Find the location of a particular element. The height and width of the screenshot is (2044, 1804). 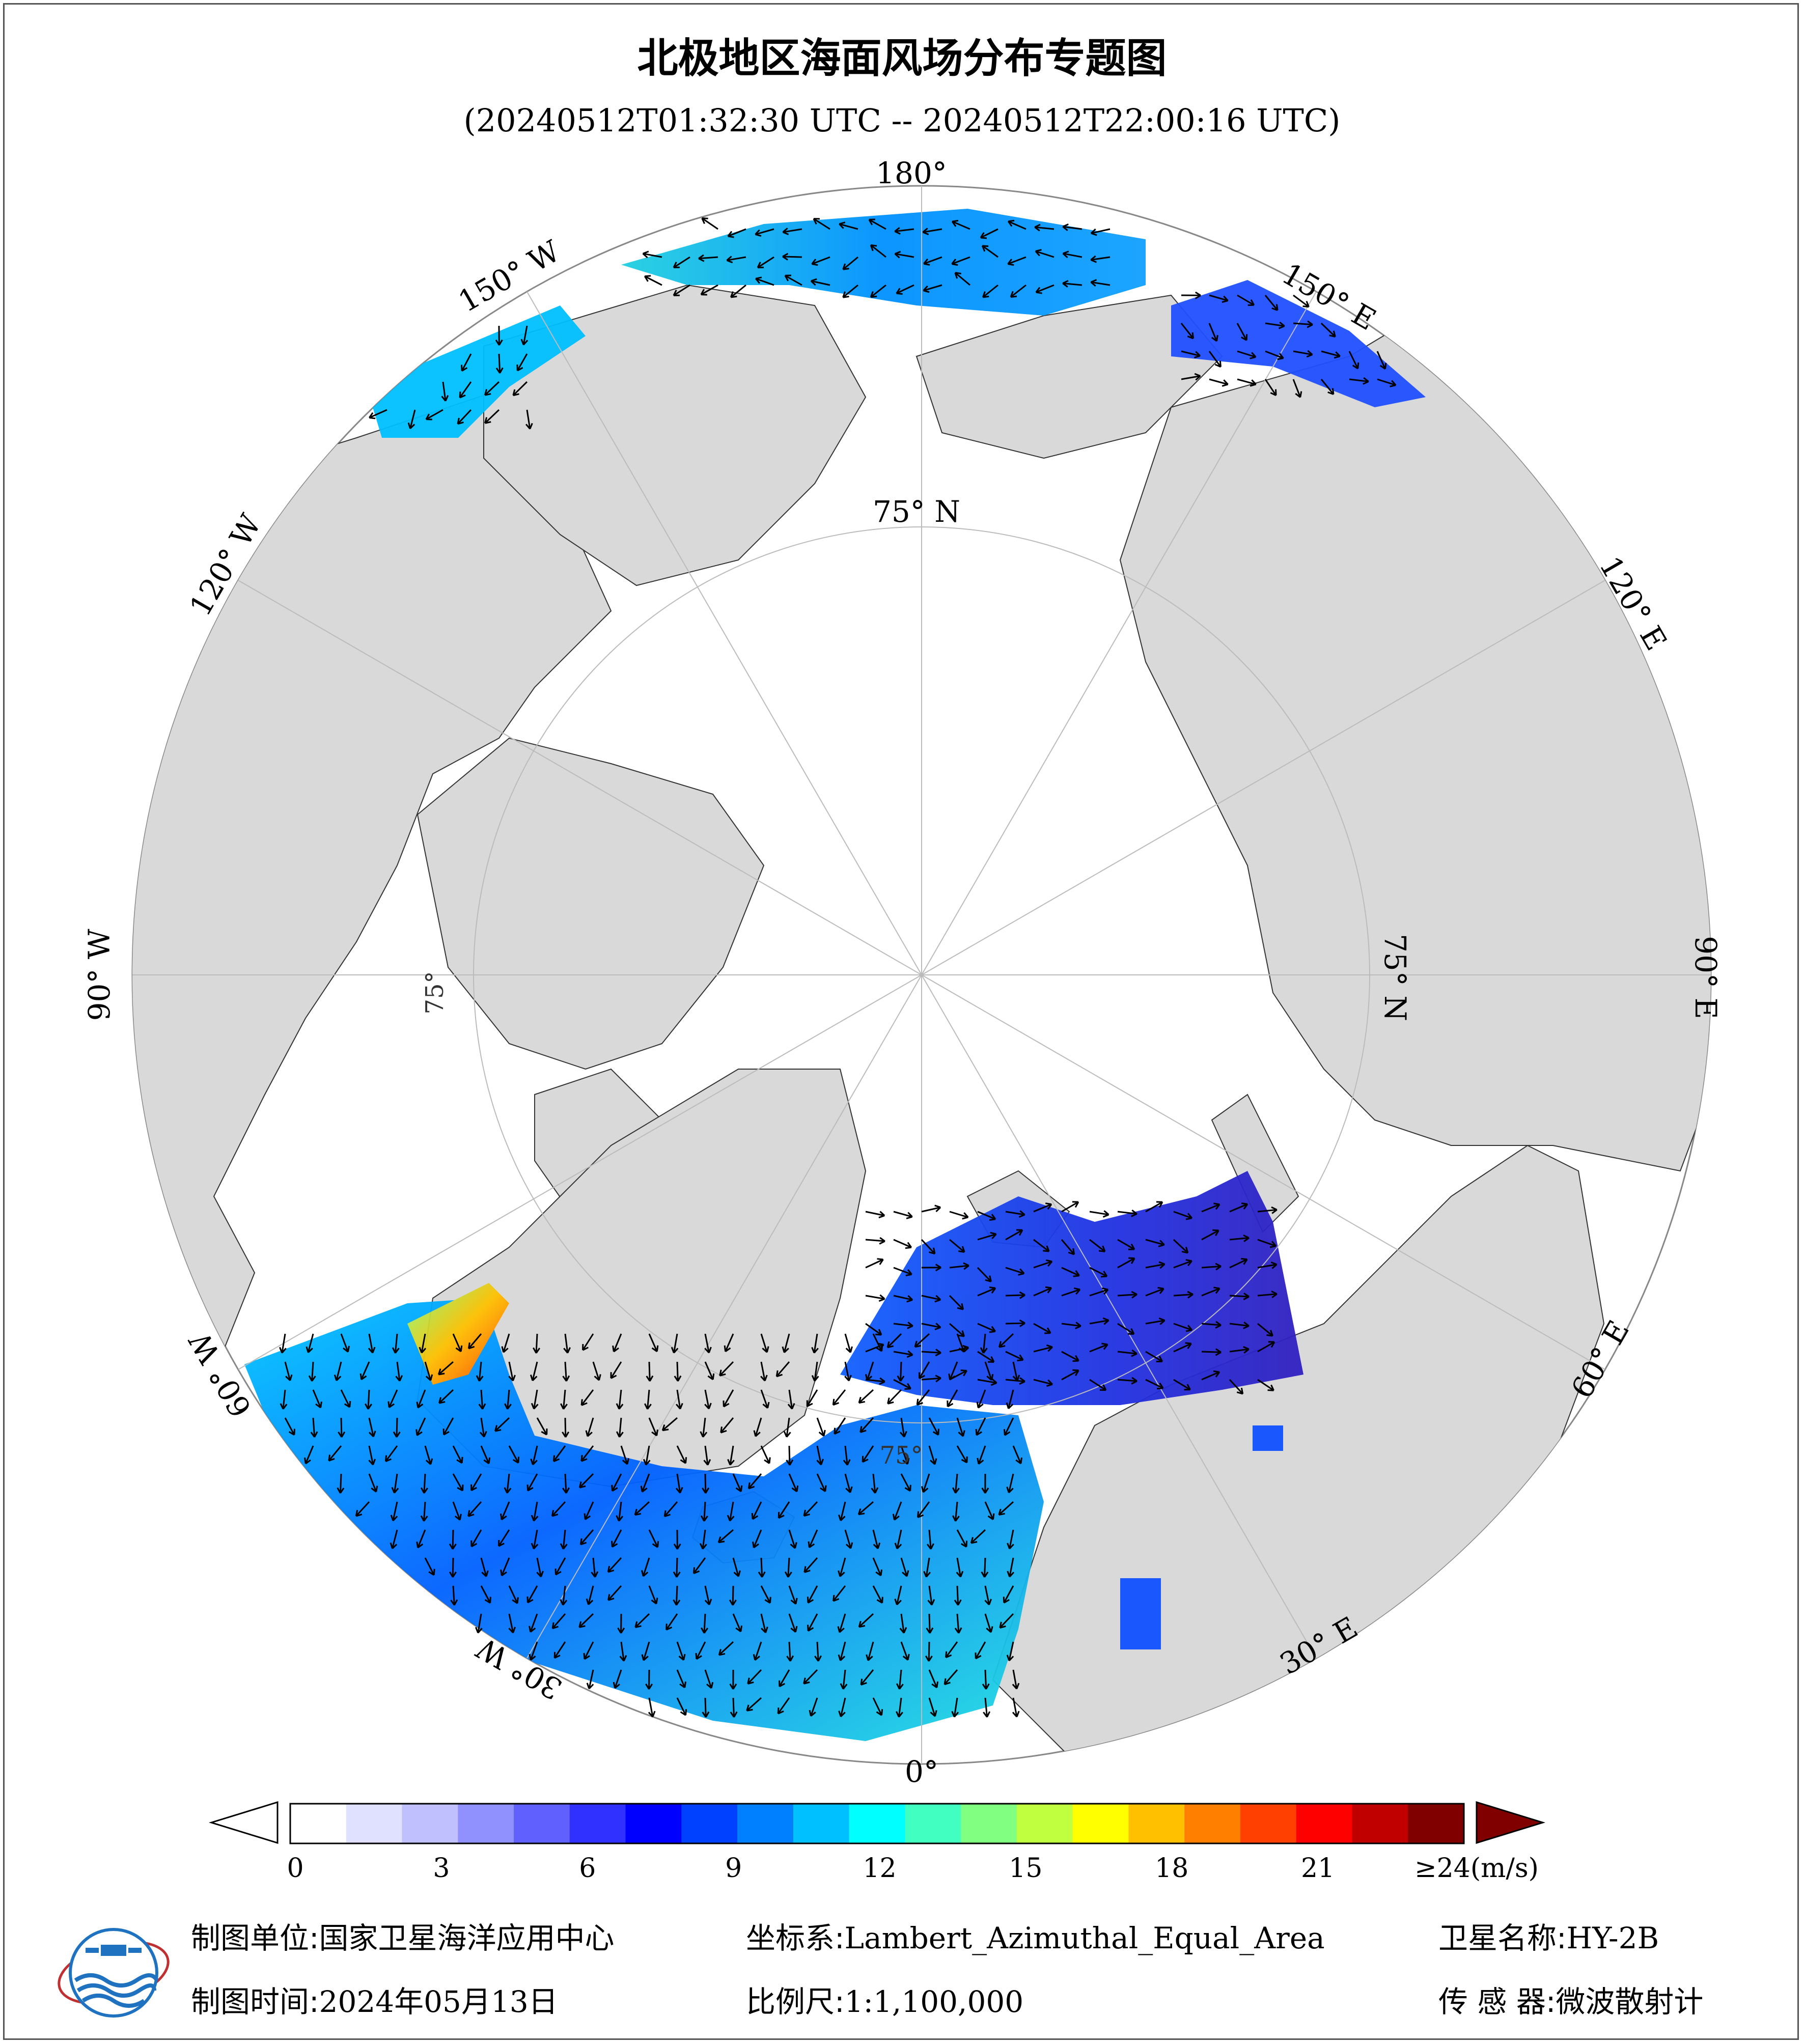

colorbar-tick-label: 6 is located at coordinates (587, 1868).